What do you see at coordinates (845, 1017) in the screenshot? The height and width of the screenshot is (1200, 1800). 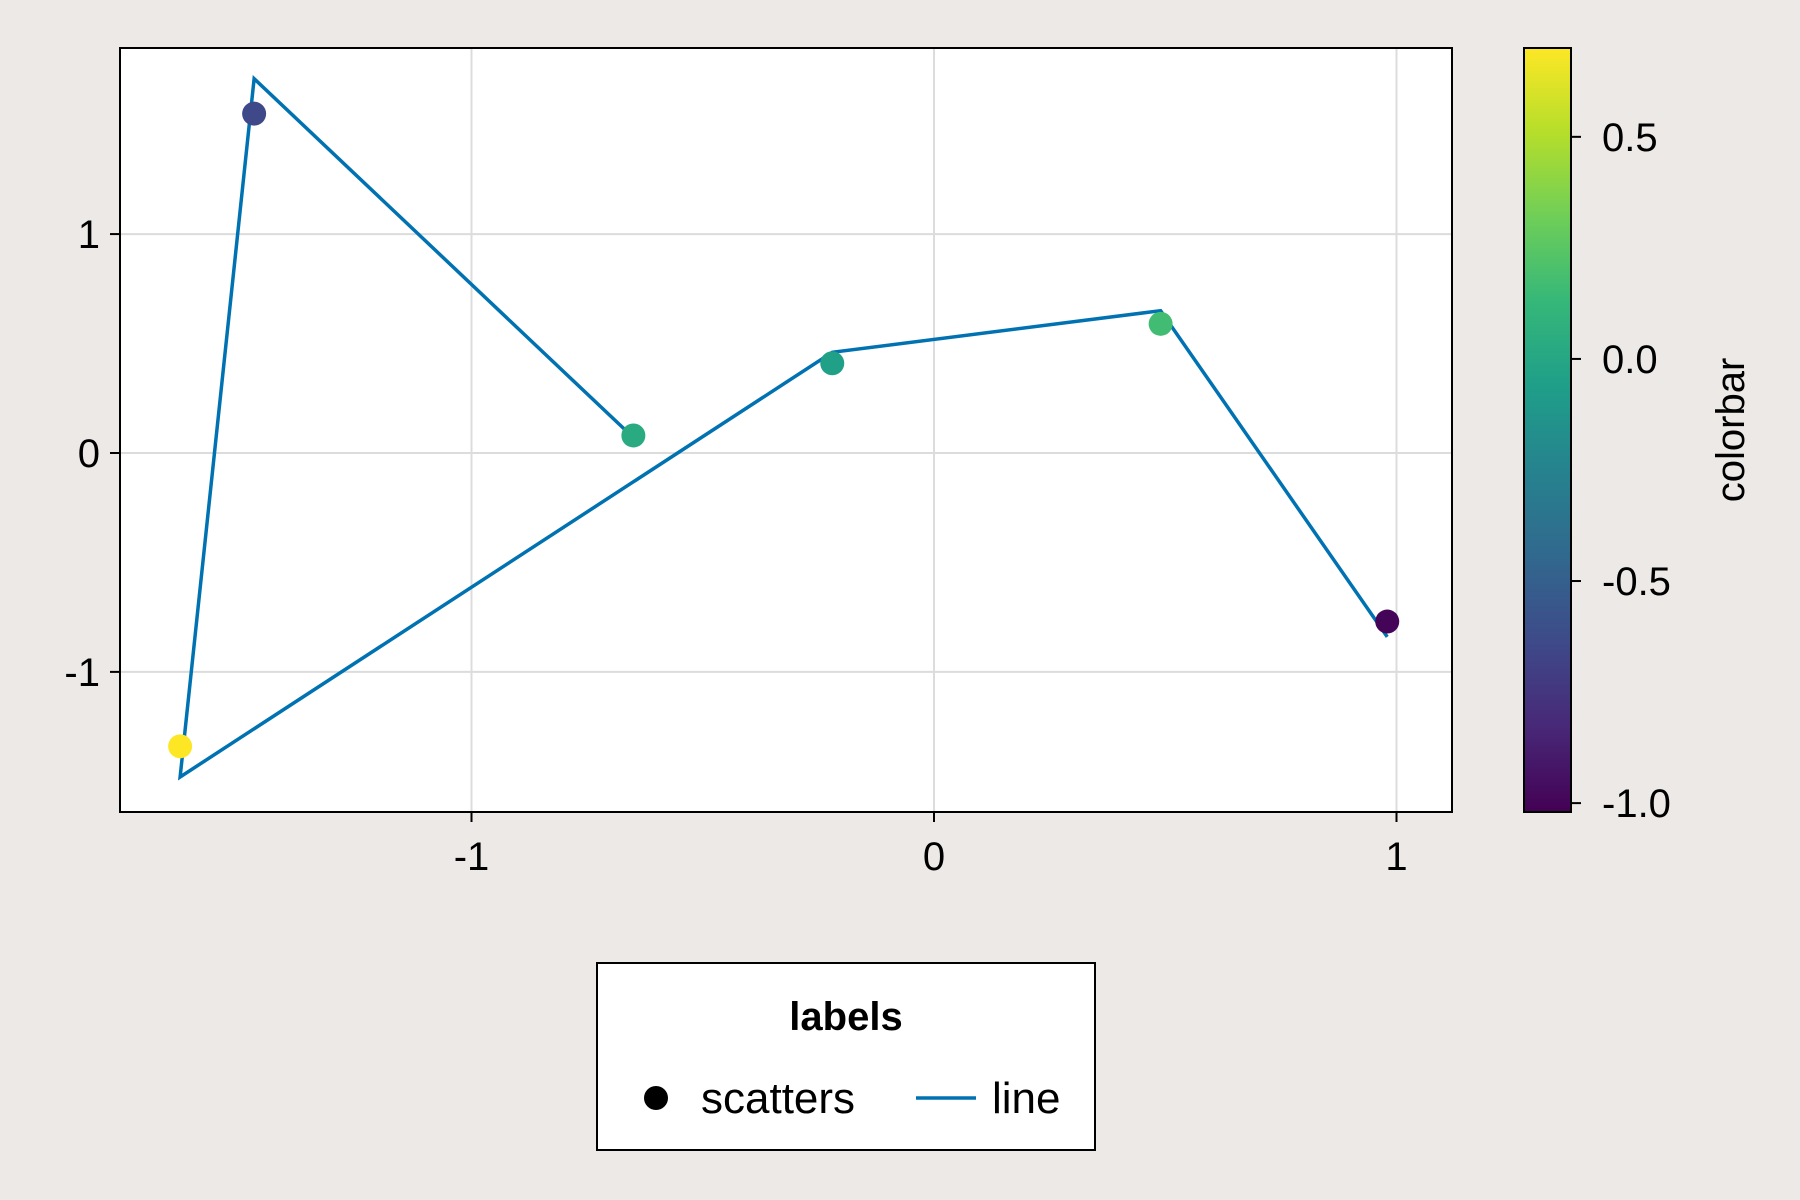 I see `legend-title: labels` at bounding box center [845, 1017].